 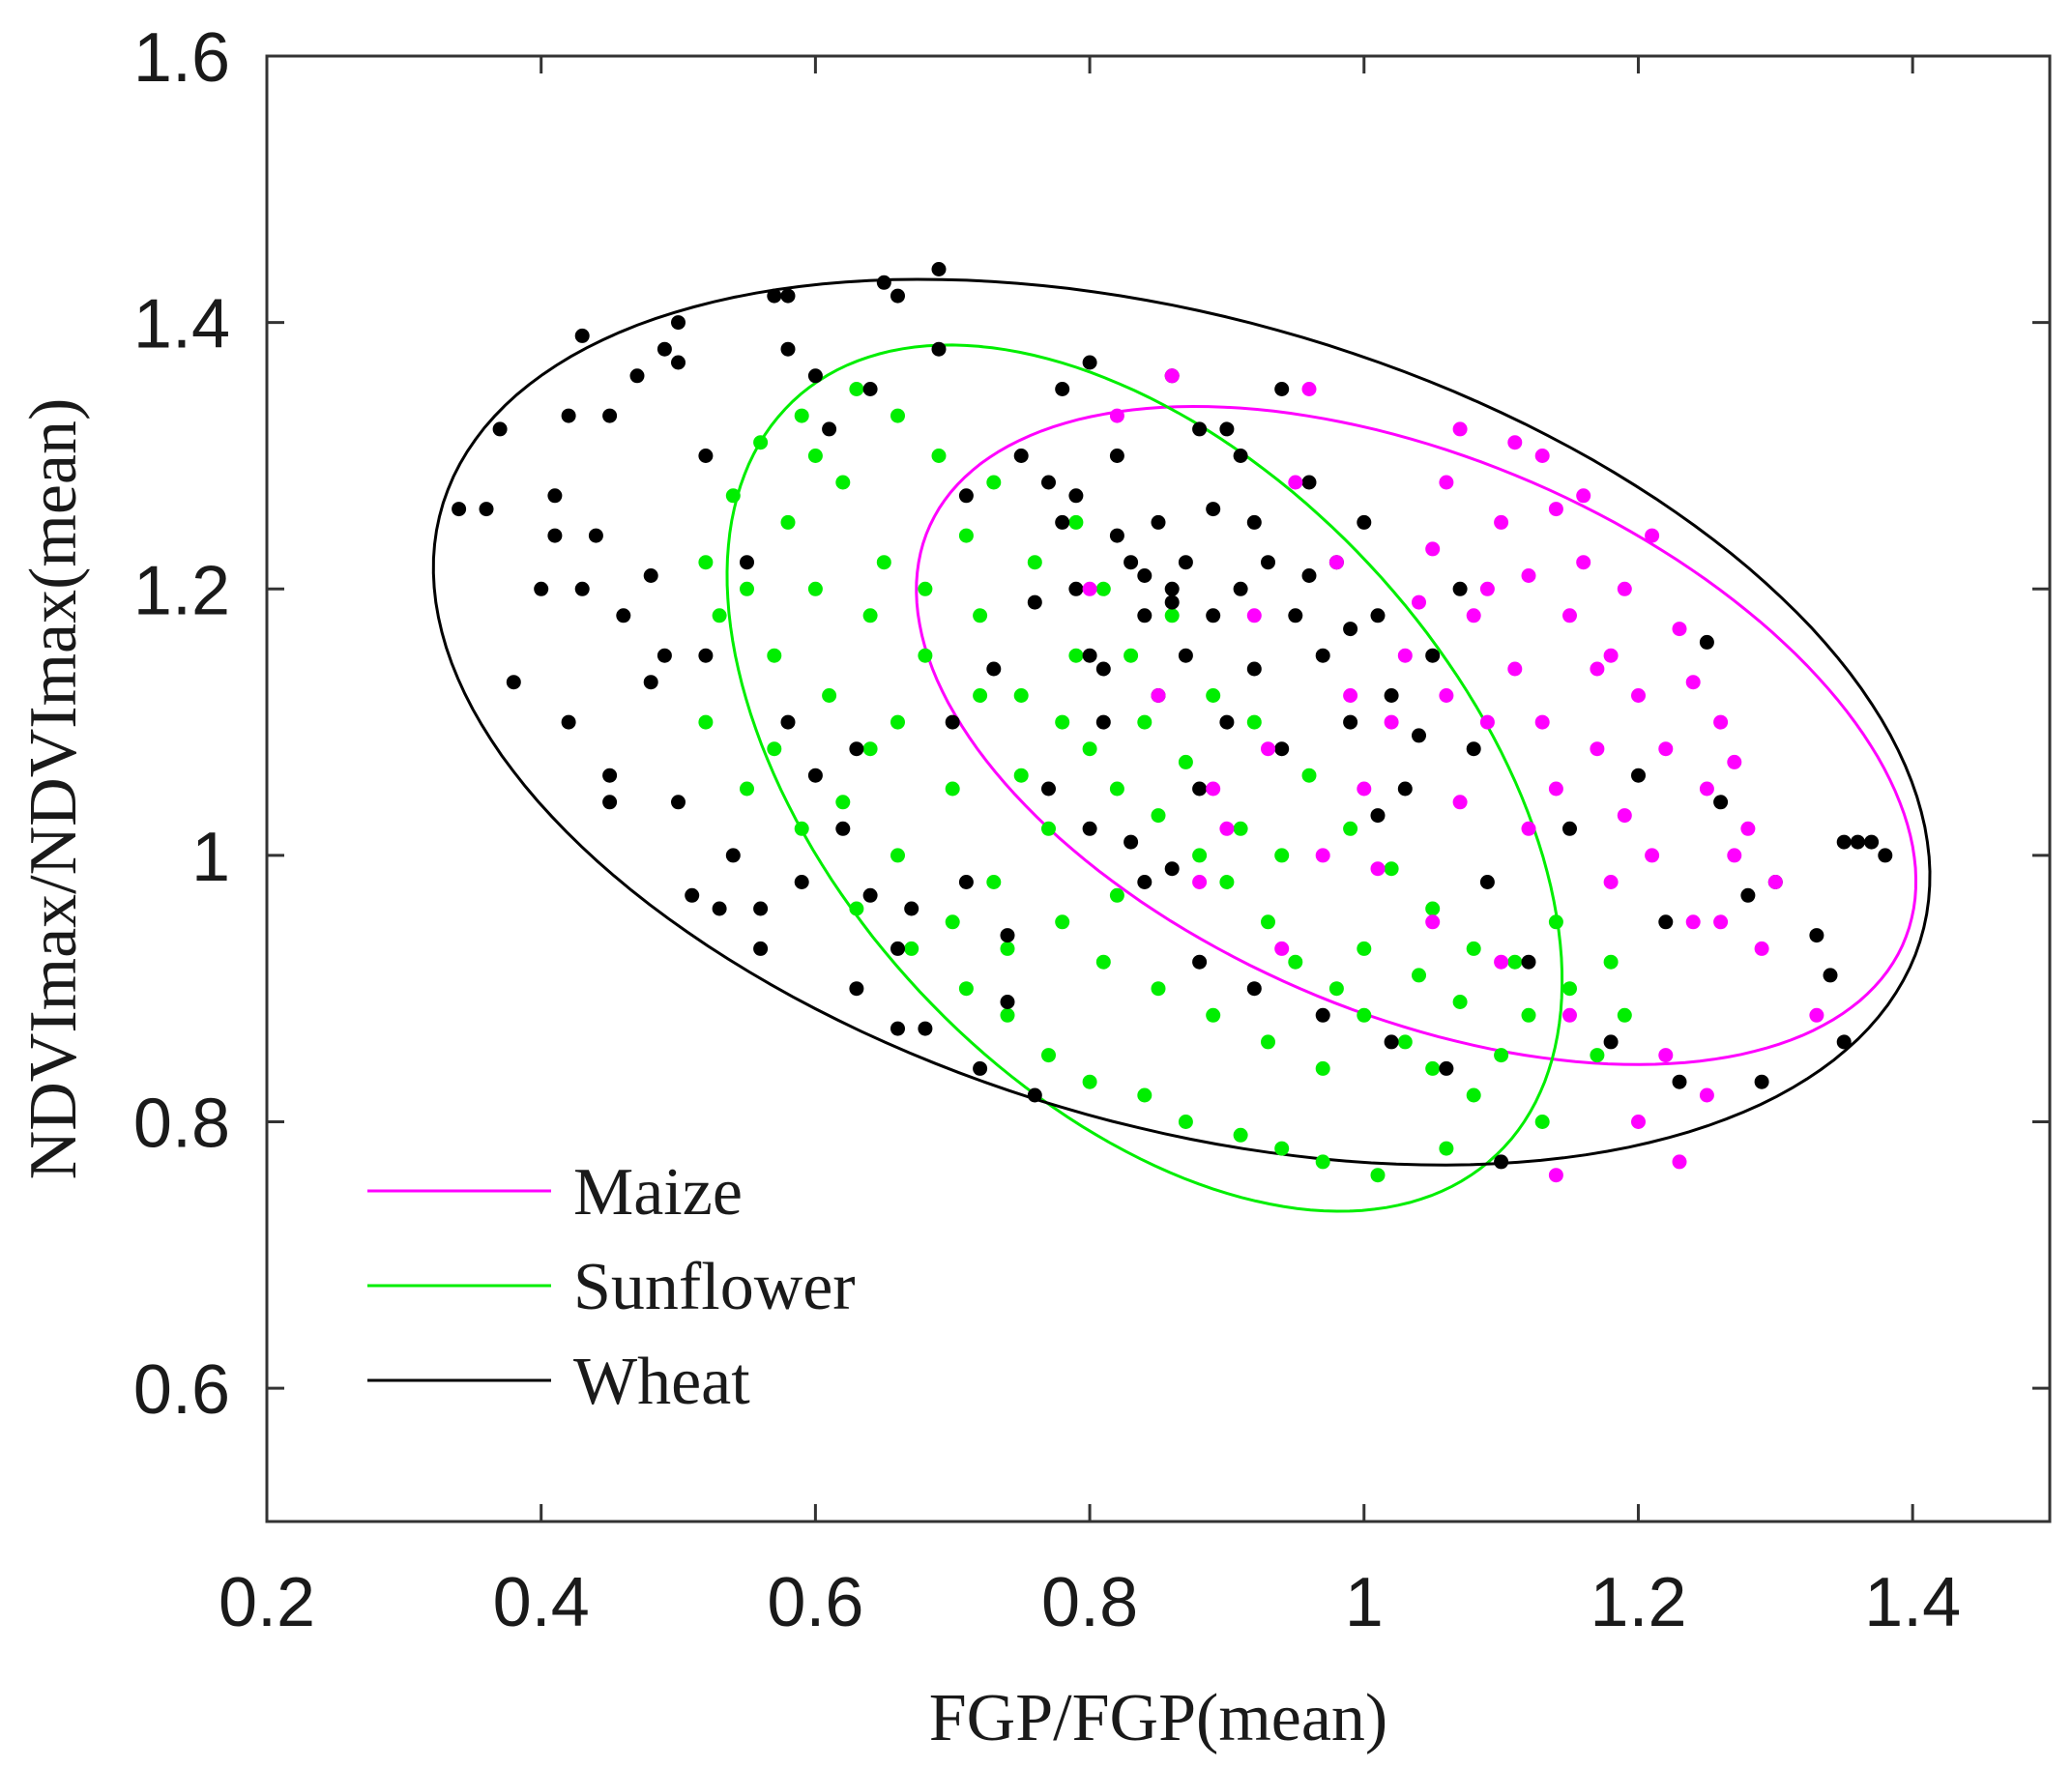 What do you see at coordinates (182, 1124) in the screenshot?
I see `y-tick-label: 0.8` at bounding box center [182, 1124].